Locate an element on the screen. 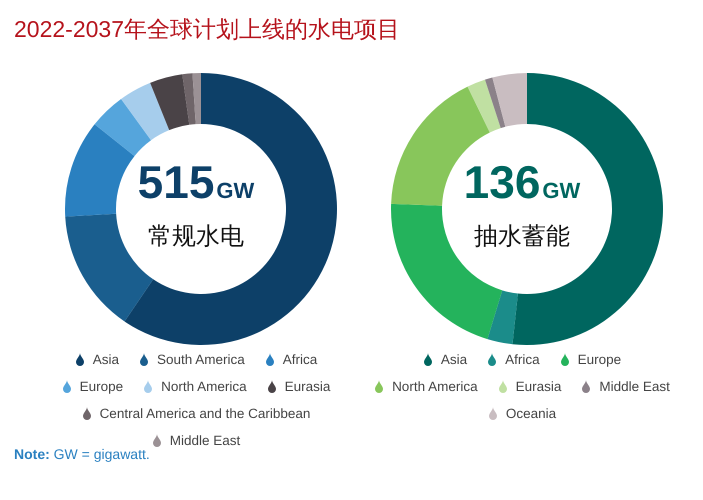  chart-title: 2022-2037年全球计划上线的水电项目 is located at coordinates (207, 29).